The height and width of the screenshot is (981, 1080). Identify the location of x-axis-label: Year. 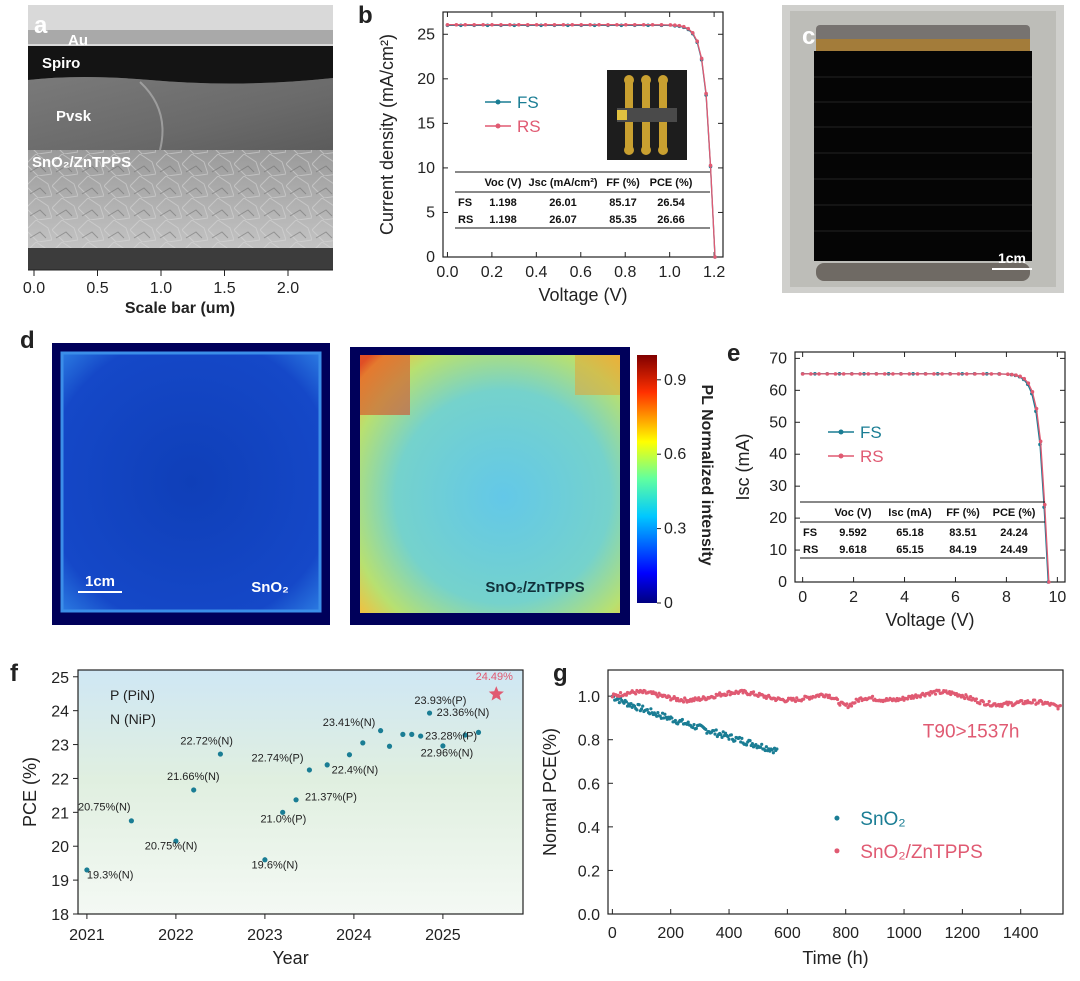
(290, 958).